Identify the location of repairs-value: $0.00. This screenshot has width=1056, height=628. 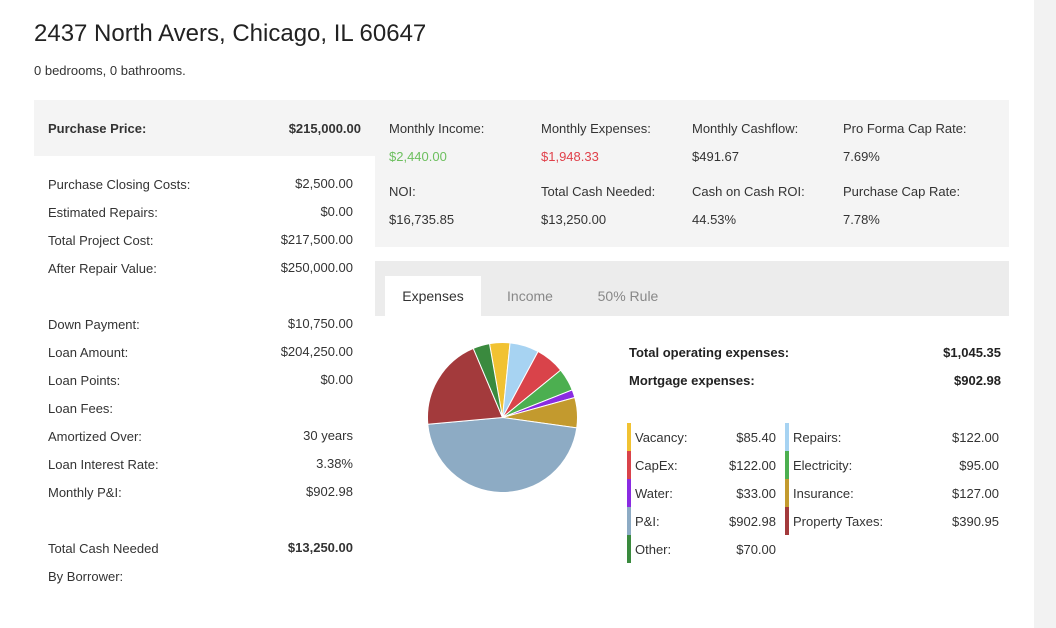
(336, 211).